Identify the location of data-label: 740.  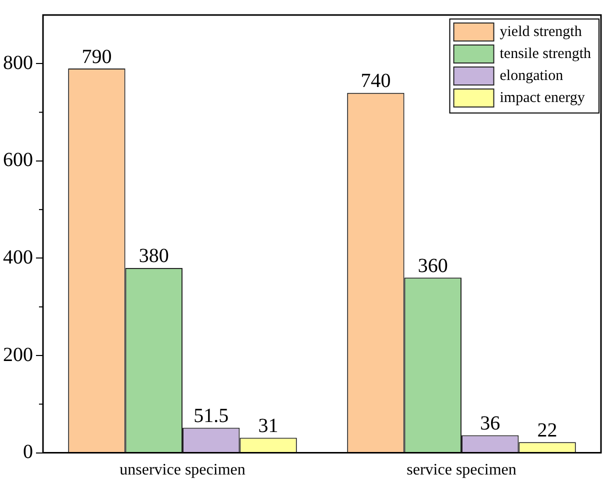
(375, 81).